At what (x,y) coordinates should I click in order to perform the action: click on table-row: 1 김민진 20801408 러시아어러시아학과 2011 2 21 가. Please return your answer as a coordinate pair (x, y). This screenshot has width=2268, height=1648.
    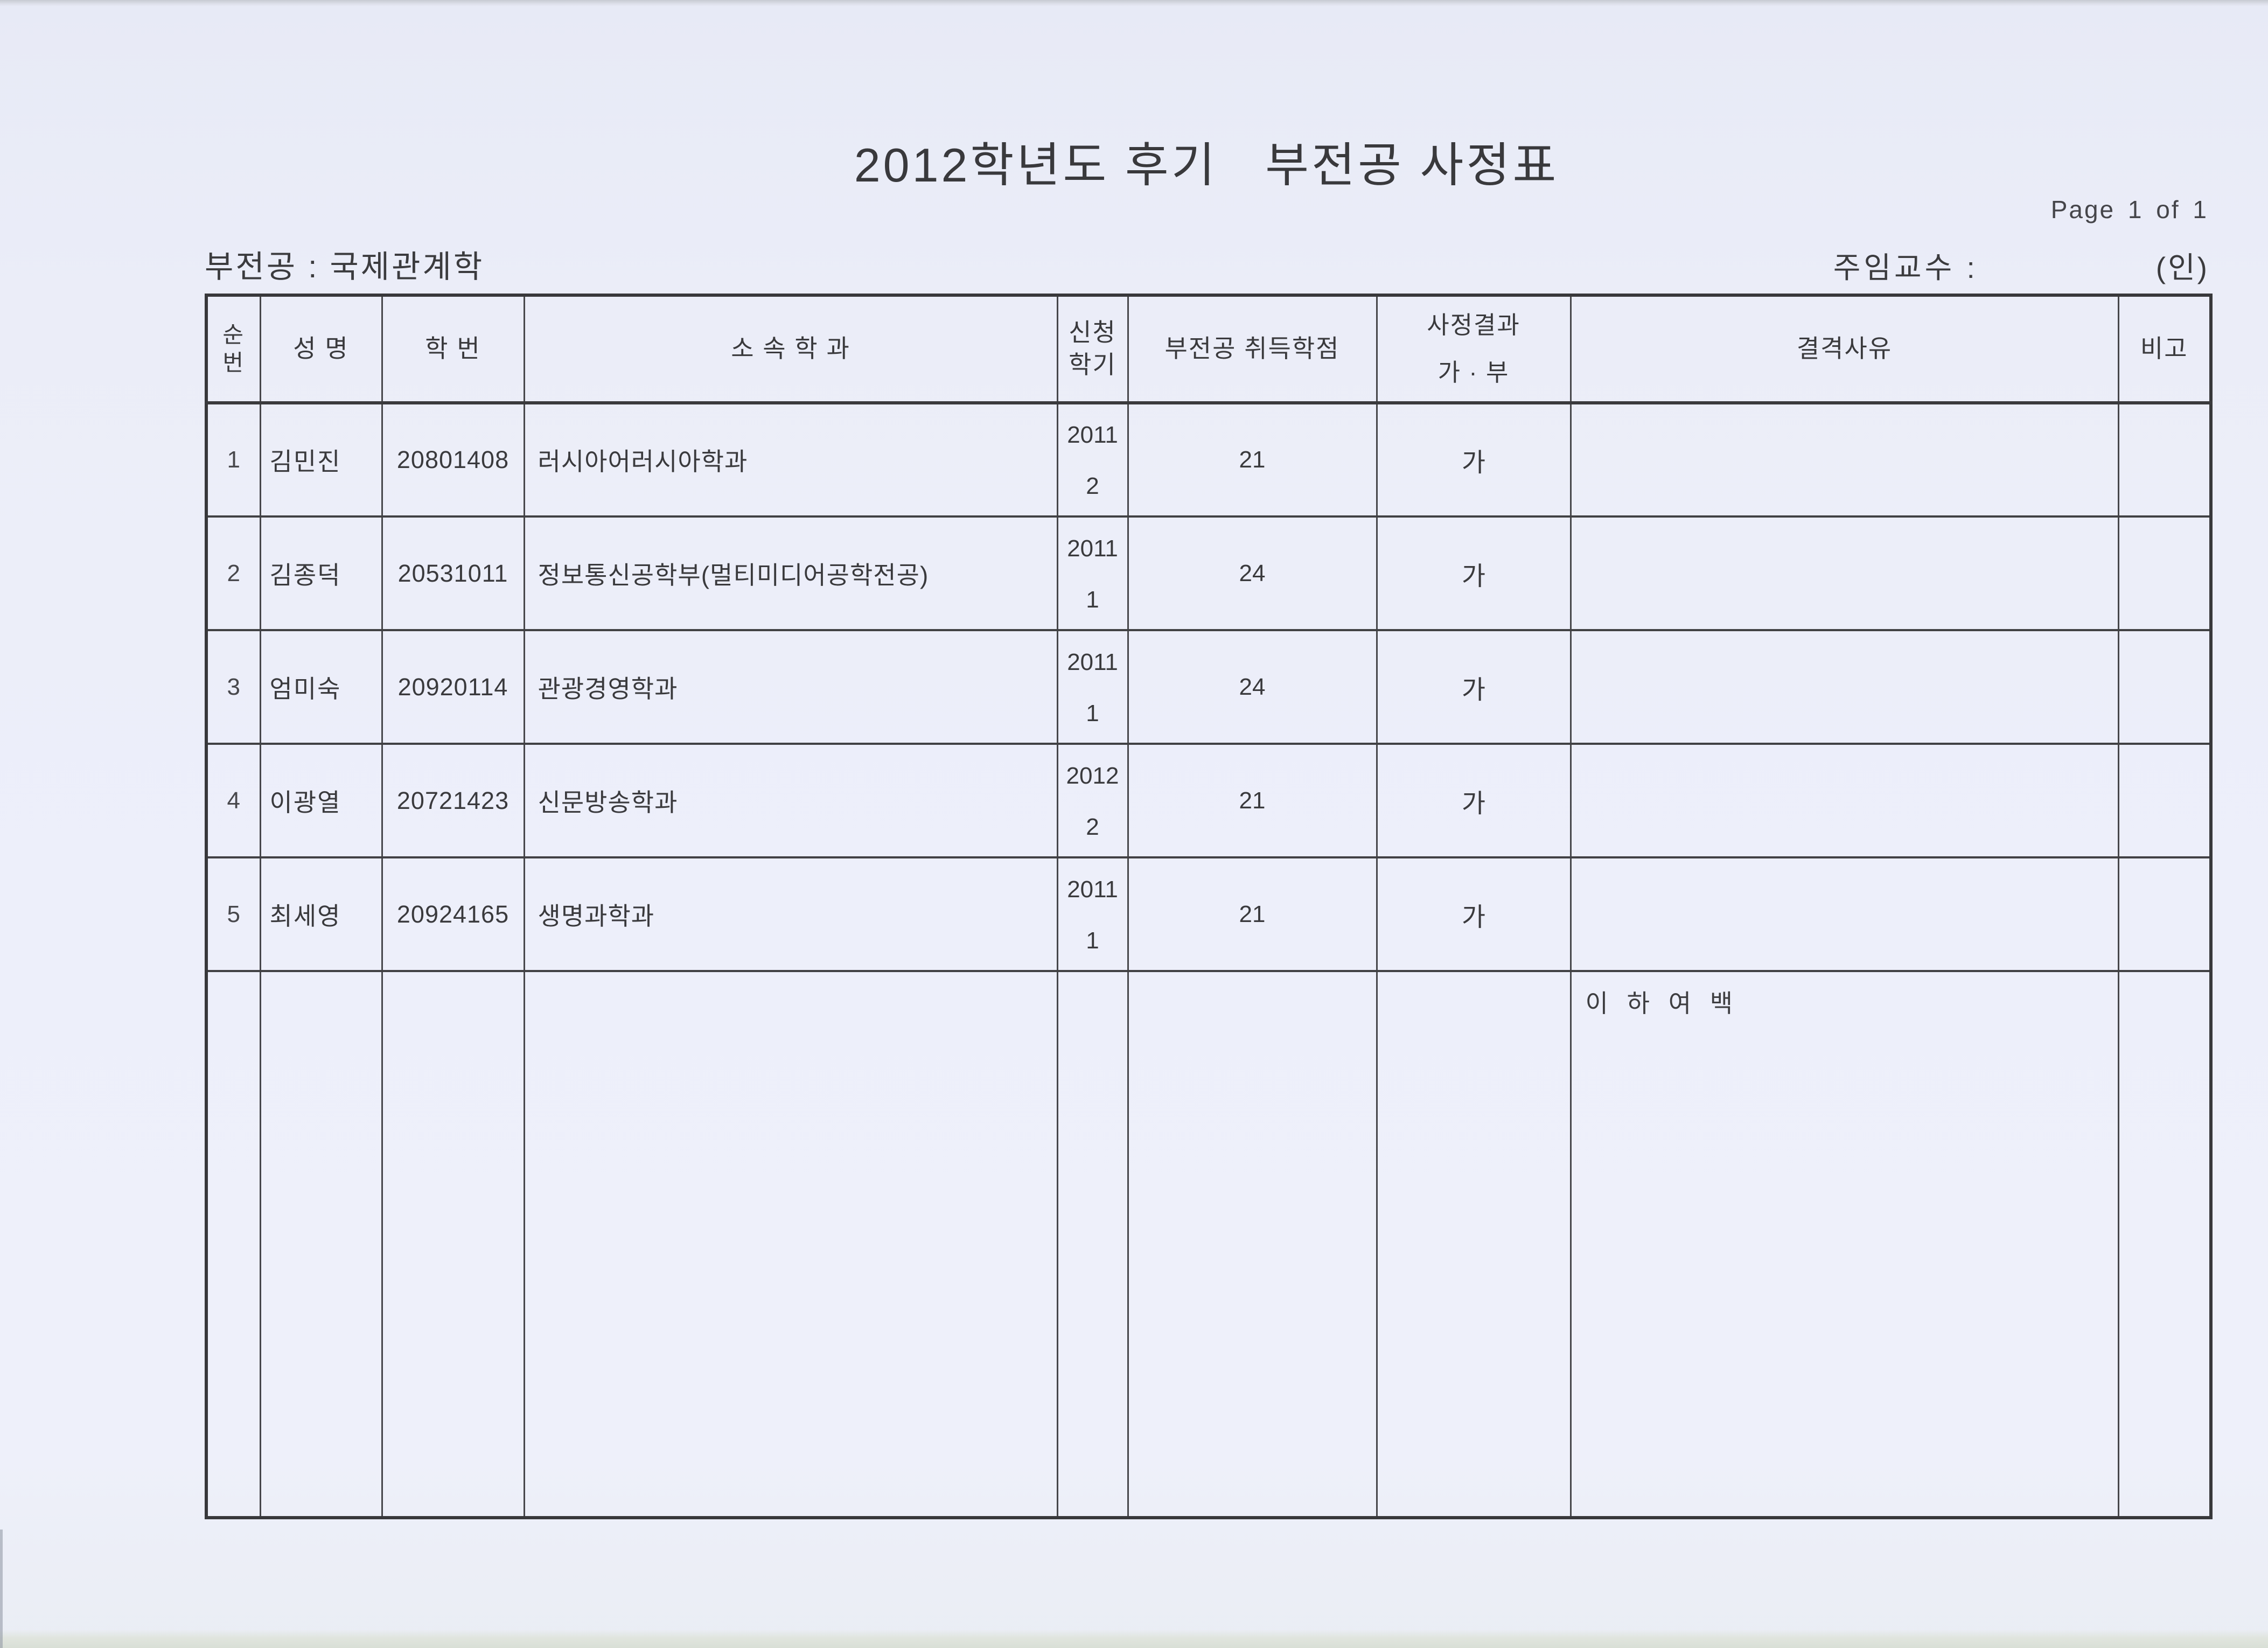
    Looking at the image, I should click on (1208, 460).